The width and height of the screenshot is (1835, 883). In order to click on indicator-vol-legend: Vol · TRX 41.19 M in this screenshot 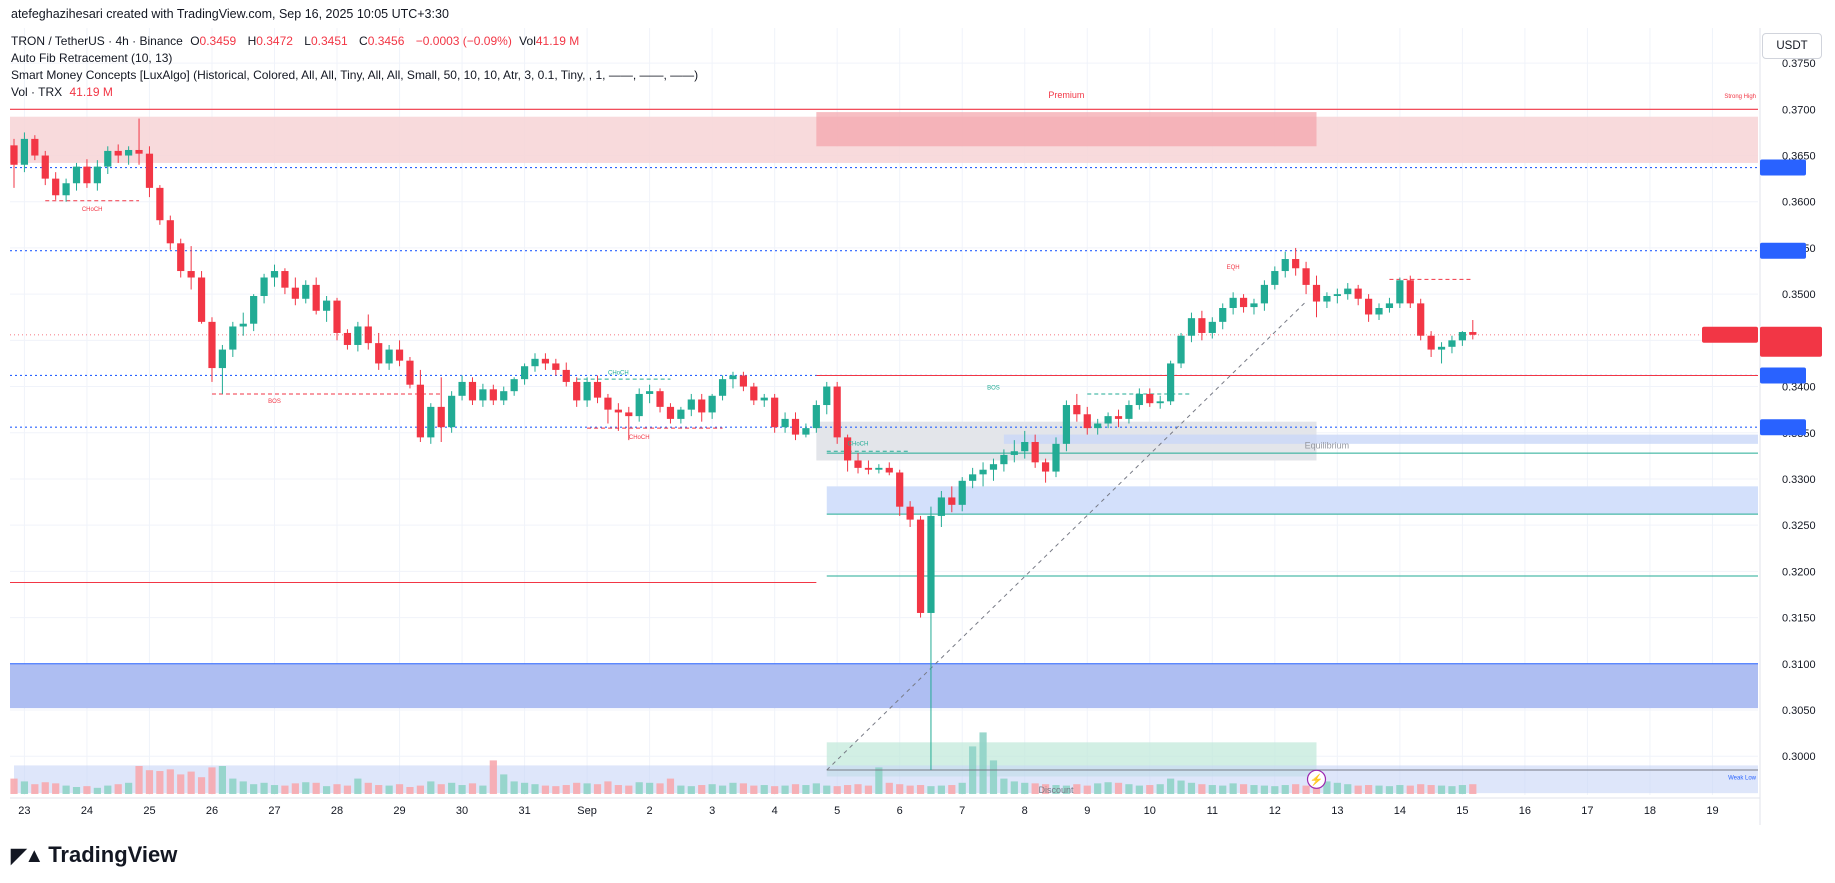, I will do `click(62, 92)`.